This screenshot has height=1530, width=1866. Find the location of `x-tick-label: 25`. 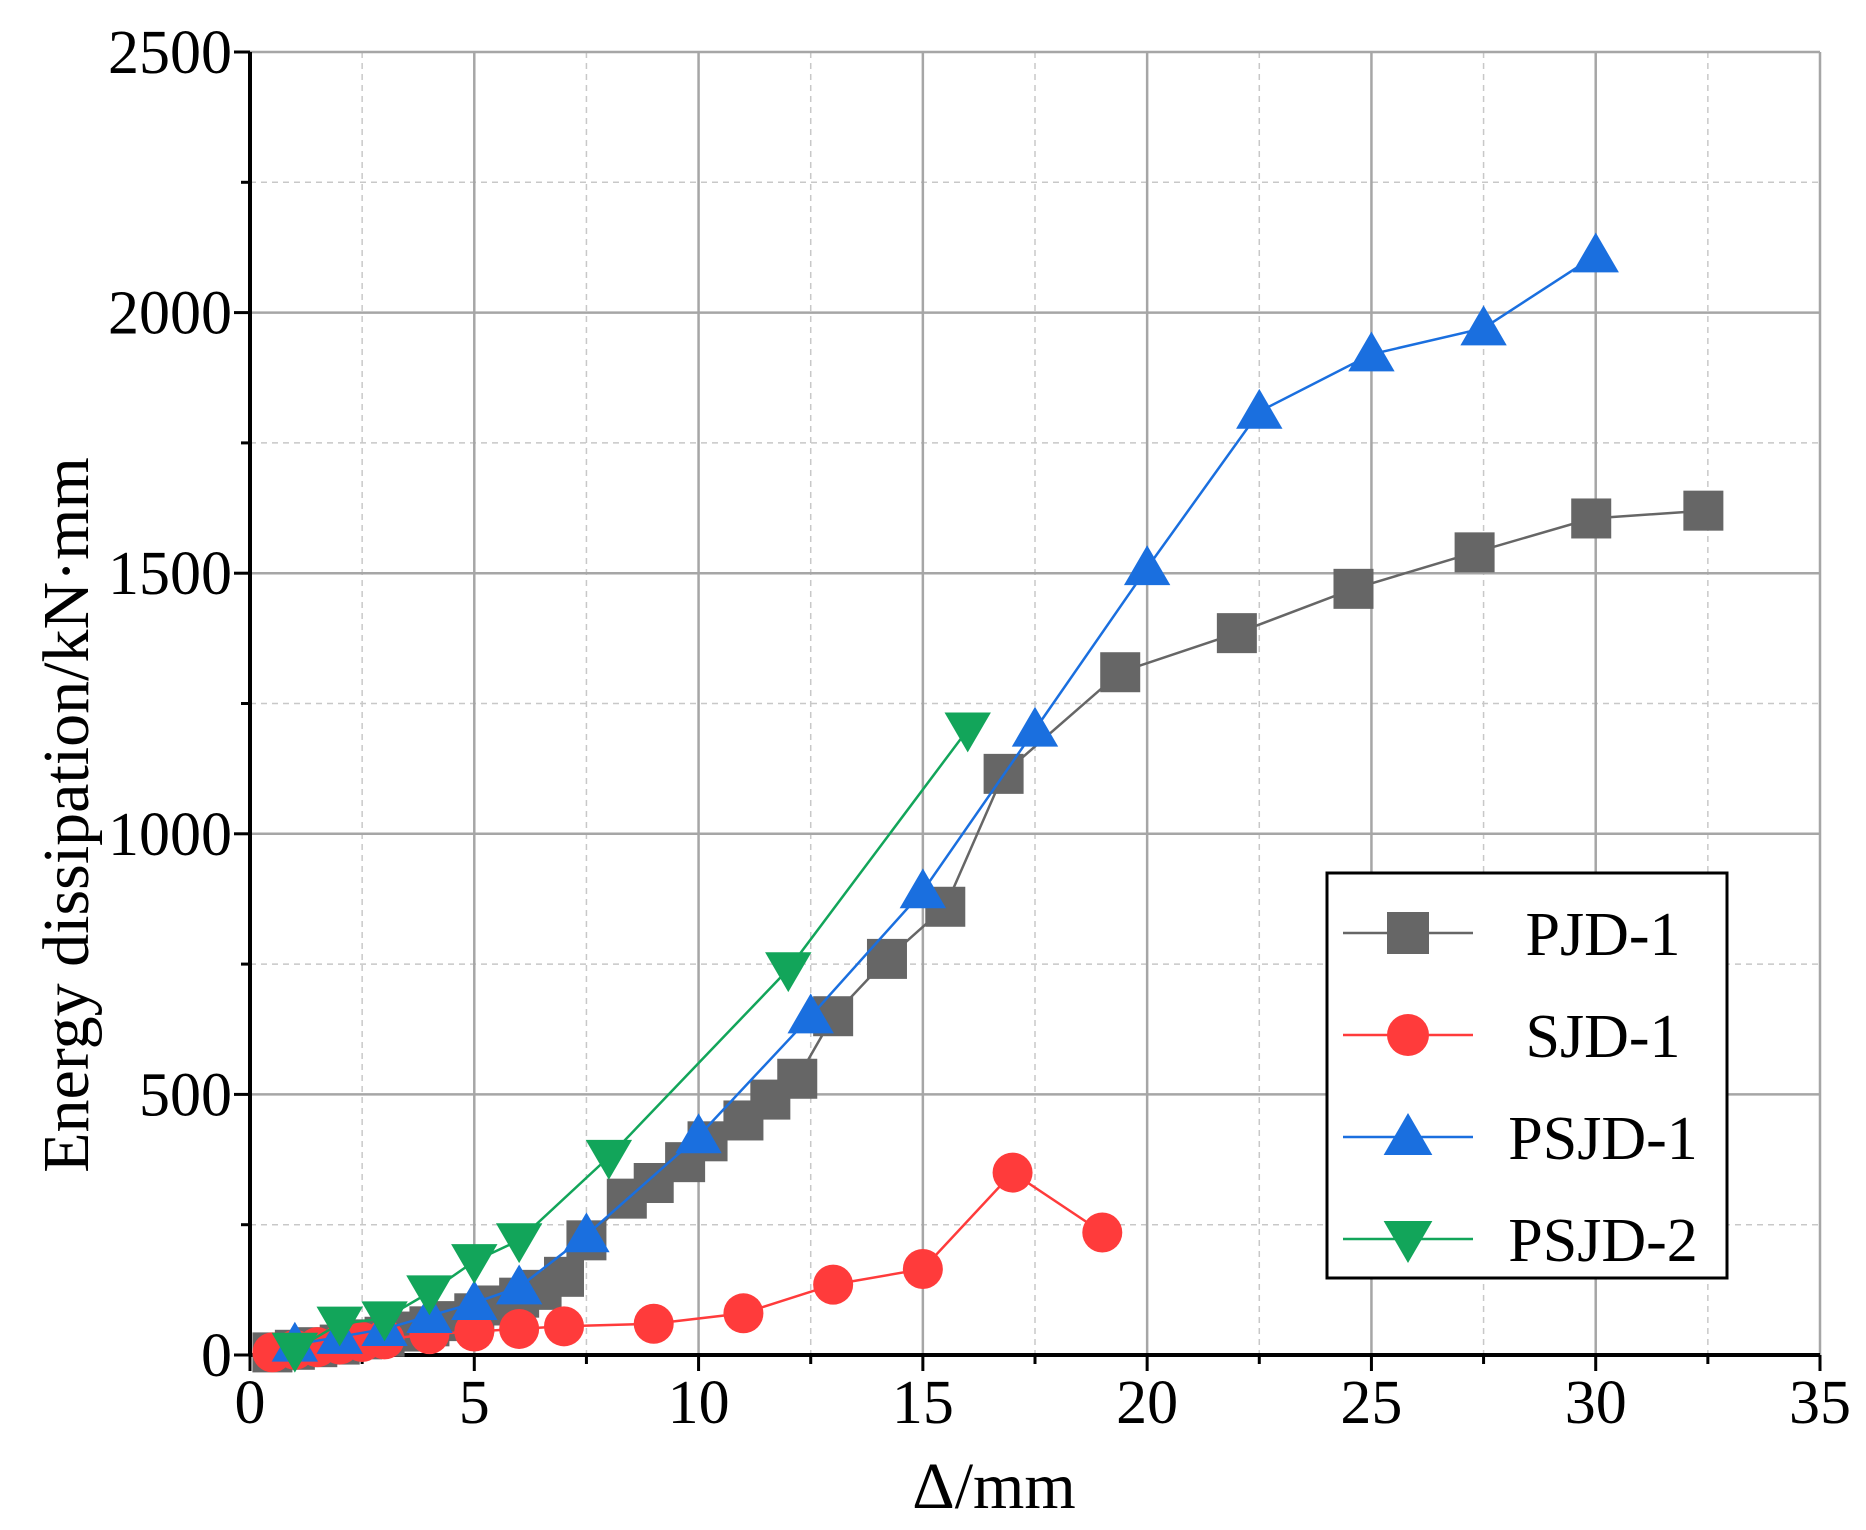

x-tick-label: 25 is located at coordinates (1371, 1403).